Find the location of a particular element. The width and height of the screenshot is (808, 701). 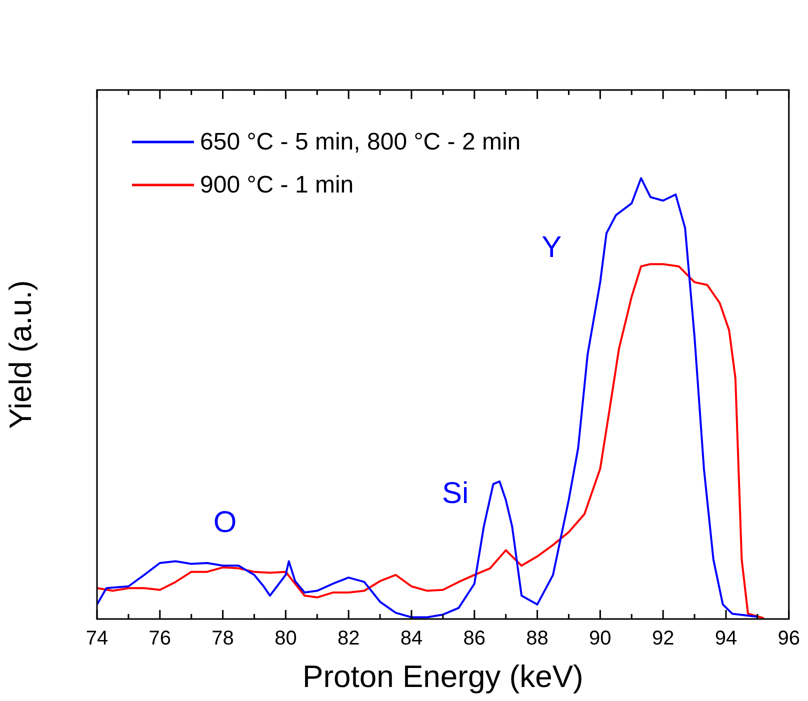

x-tick-label: 82 is located at coordinates (348, 639).